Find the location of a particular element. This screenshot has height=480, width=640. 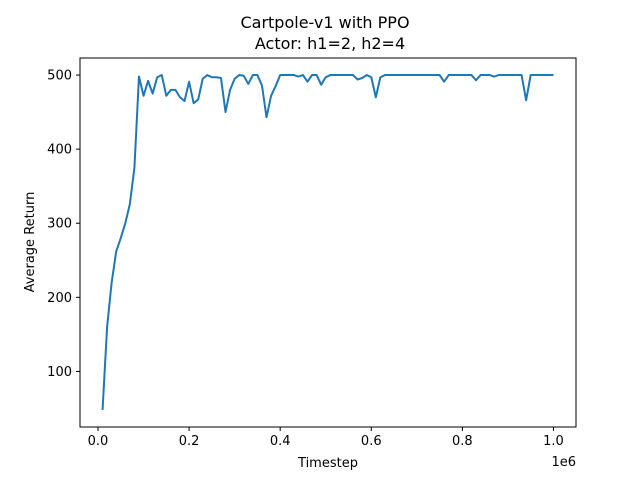

y-axis-label: Average Return is located at coordinates (30, 242).